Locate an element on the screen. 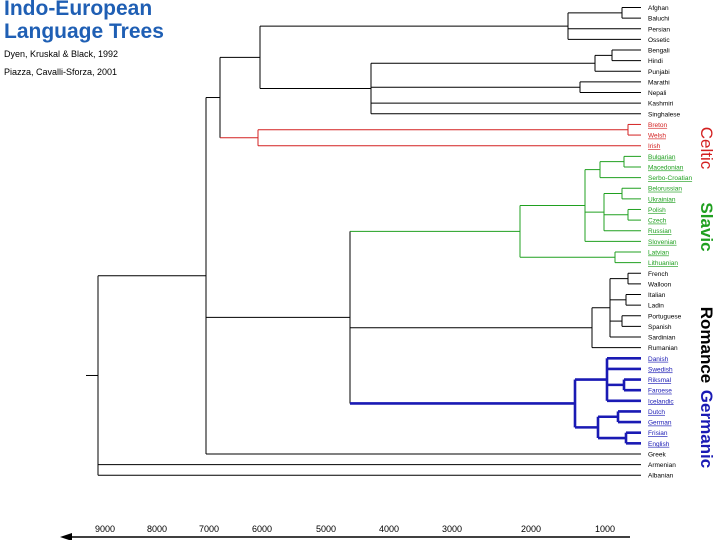 This screenshot has height=540, width=720. leaf-label: Baluchi is located at coordinates (658, 19).